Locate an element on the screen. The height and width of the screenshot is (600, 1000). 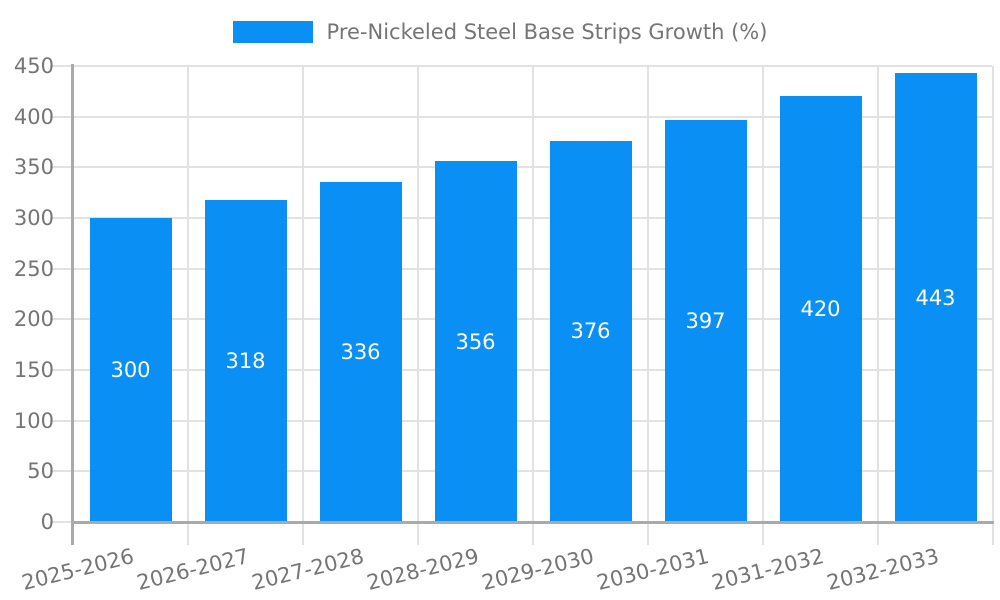
bar-value-label: 356 is located at coordinates (475, 341).